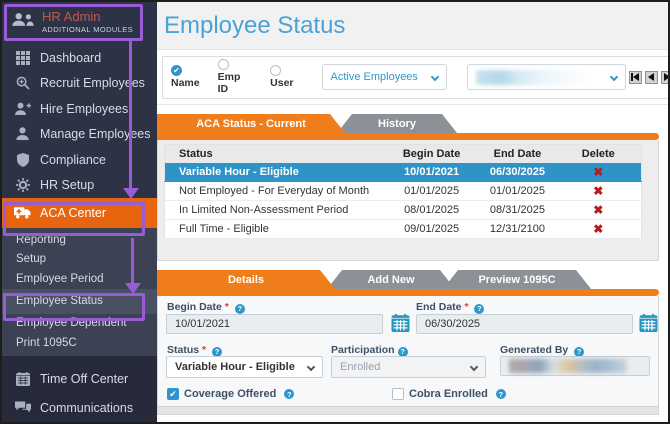  Describe the element at coordinates (274, 324) in the screenshot. I see `begin-date-input: 10/01/2021` at that location.